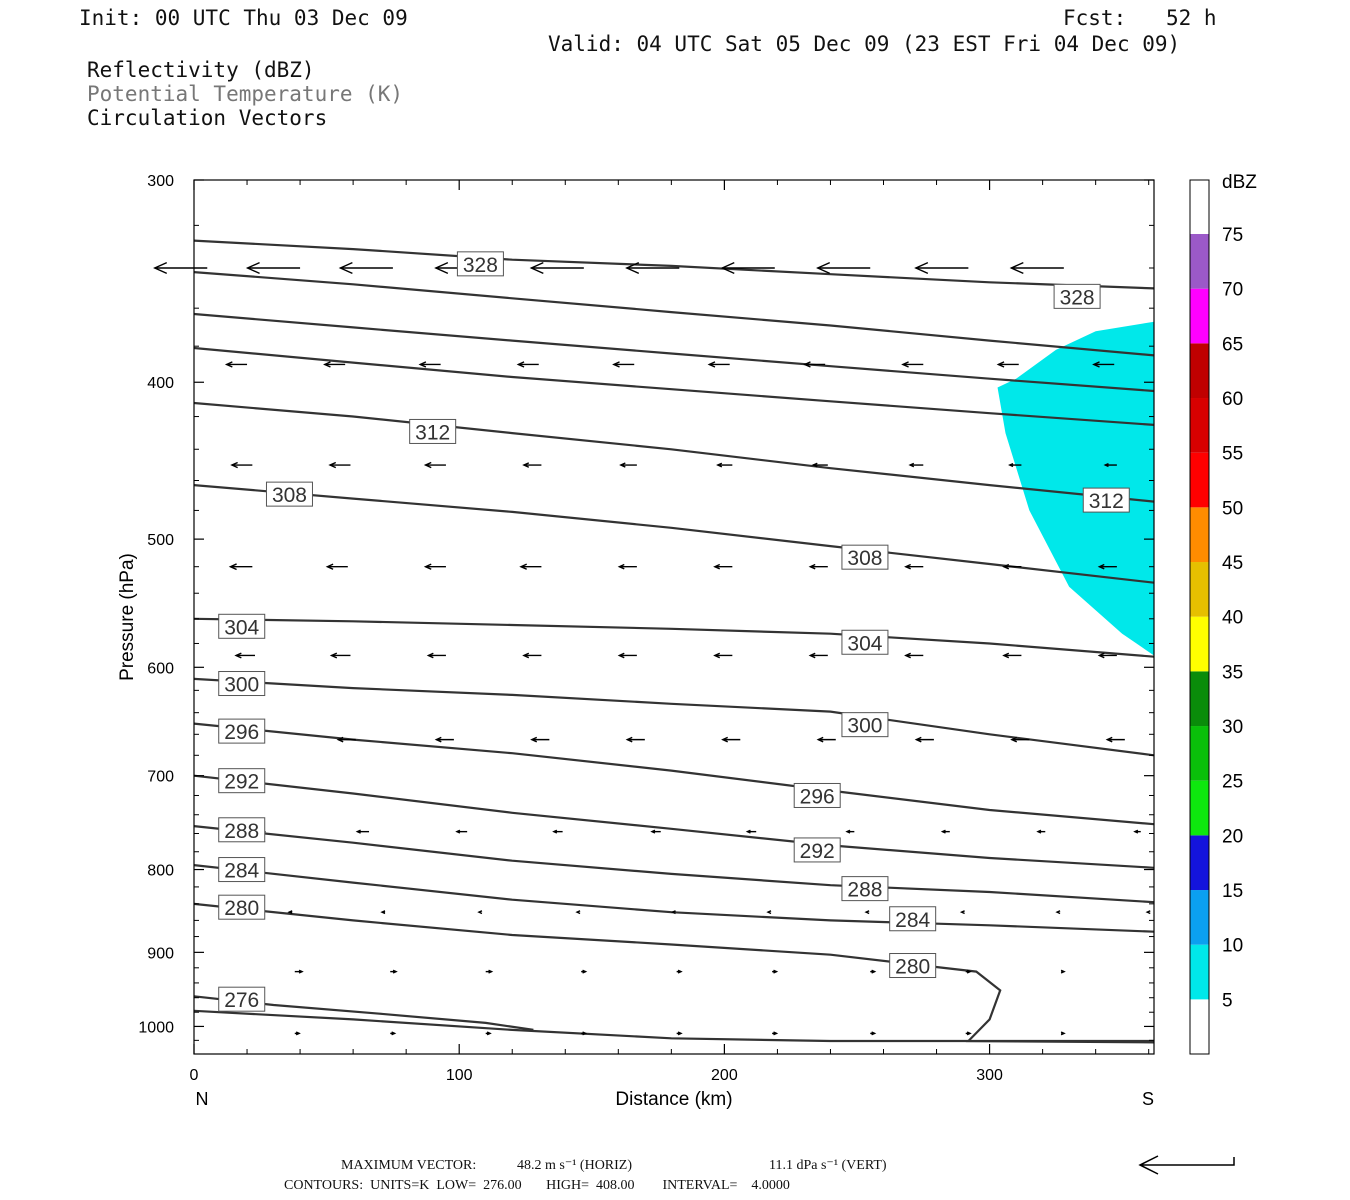  Describe the element at coordinates (1232, 836) in the screenshot. I see `colorbar-label: 20` at that location.